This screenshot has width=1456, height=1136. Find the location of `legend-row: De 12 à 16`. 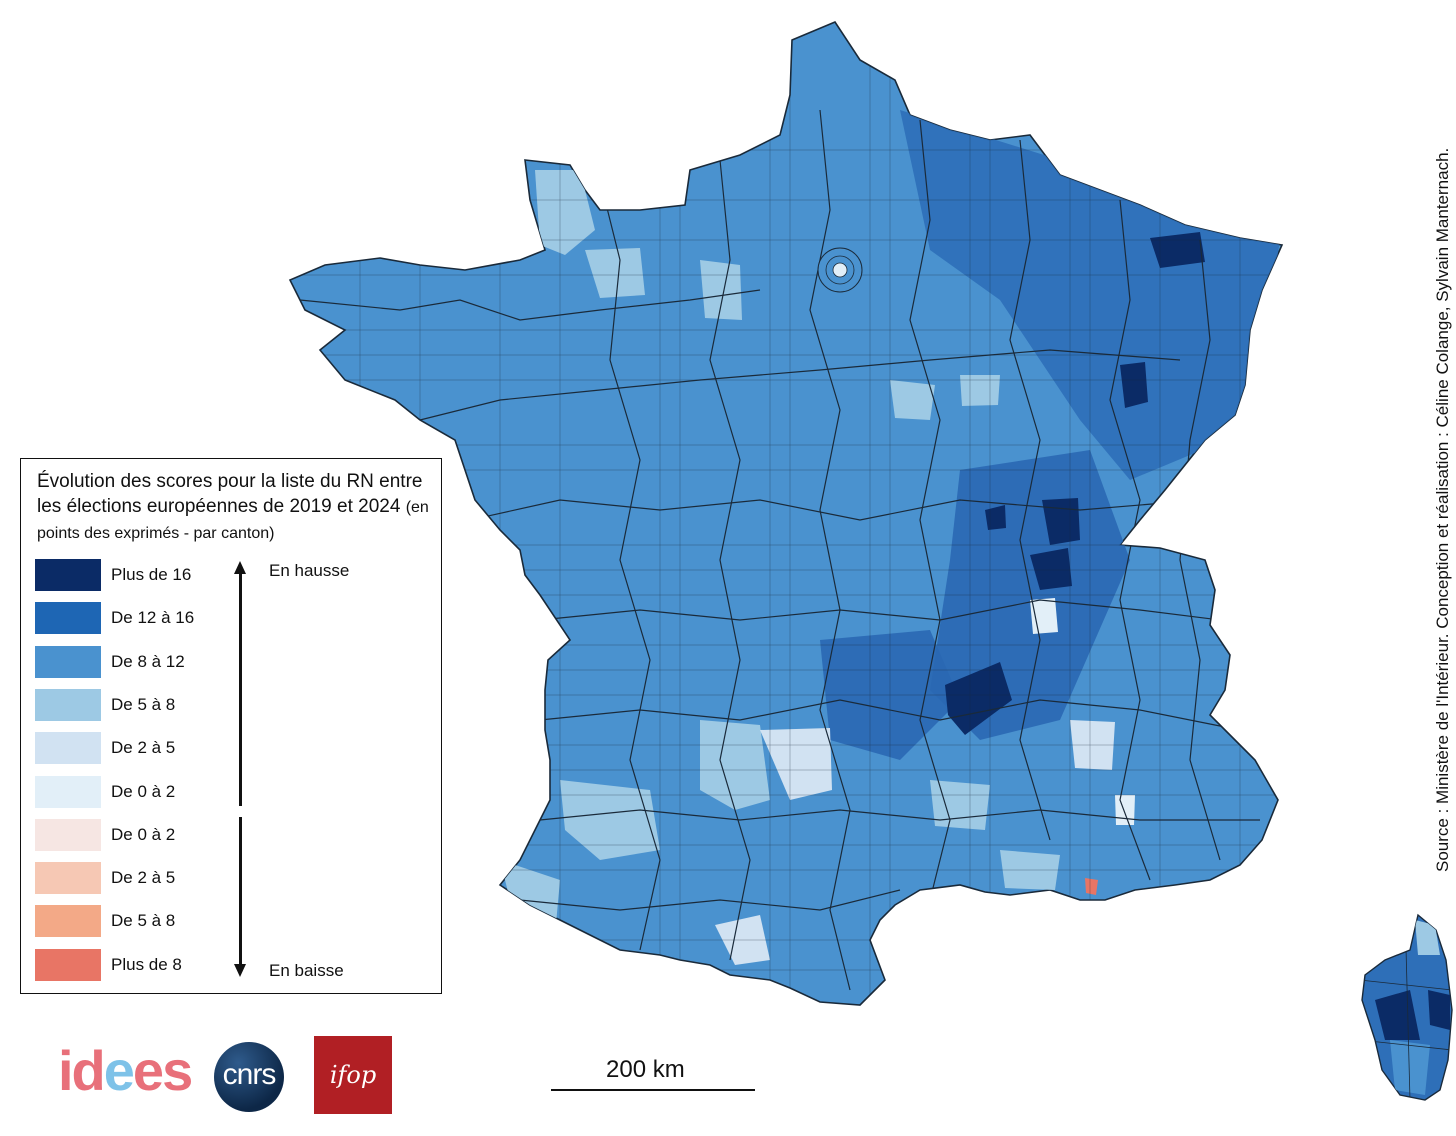

legend-row: De 12 à 16 is located at coordinates (135, 618).